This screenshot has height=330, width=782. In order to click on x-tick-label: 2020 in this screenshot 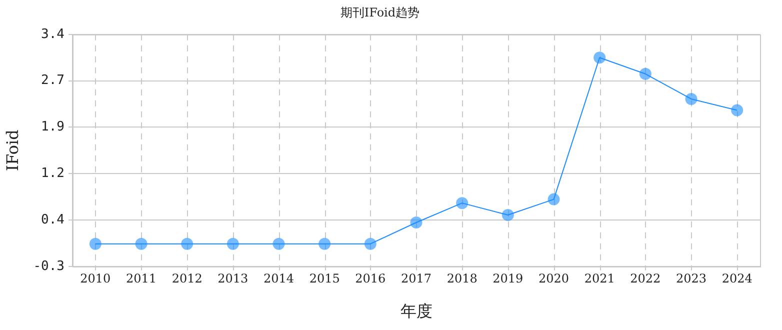, I will do `click(554, 279)`.